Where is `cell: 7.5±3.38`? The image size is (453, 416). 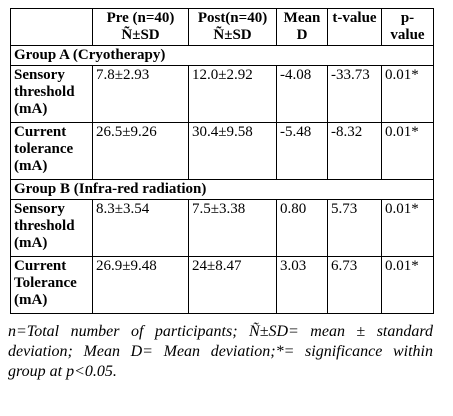 cell: 7.5±3.38 is located at coordinates (232, 228).